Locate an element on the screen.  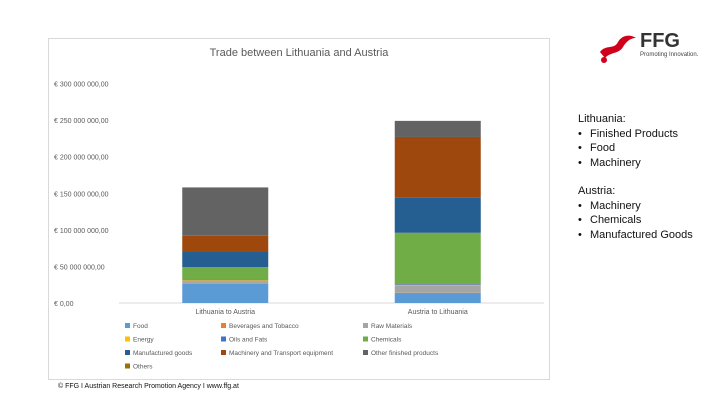
y-tick-label: € 0,00 is located at coordinates (64, 304).